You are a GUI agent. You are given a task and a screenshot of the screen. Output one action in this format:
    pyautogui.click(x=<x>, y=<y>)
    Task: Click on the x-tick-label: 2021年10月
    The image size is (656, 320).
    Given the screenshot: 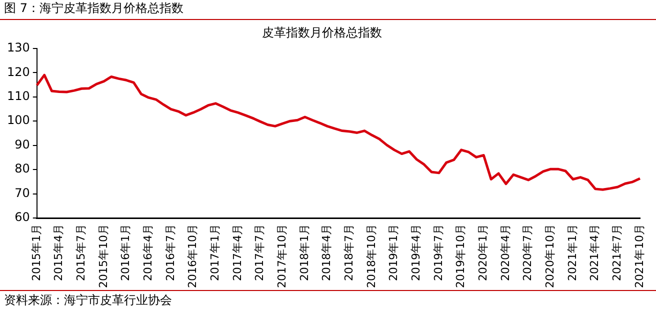 What is the action you would take?
    pyautogui.click(x=639, y=256)
    